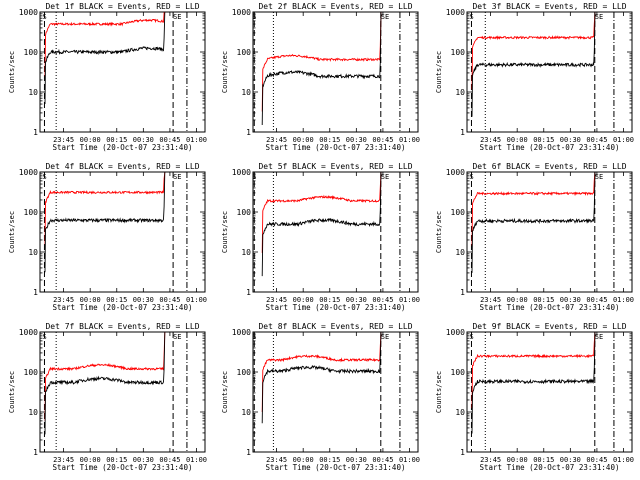 The width and height of the screenshot is (640, 480). What do you see at coordinates (335, 6) in the screenshot?
I see `panel-title: Det 2f BLACK = Events, RED = LLD` at bounding box center [335, 6].